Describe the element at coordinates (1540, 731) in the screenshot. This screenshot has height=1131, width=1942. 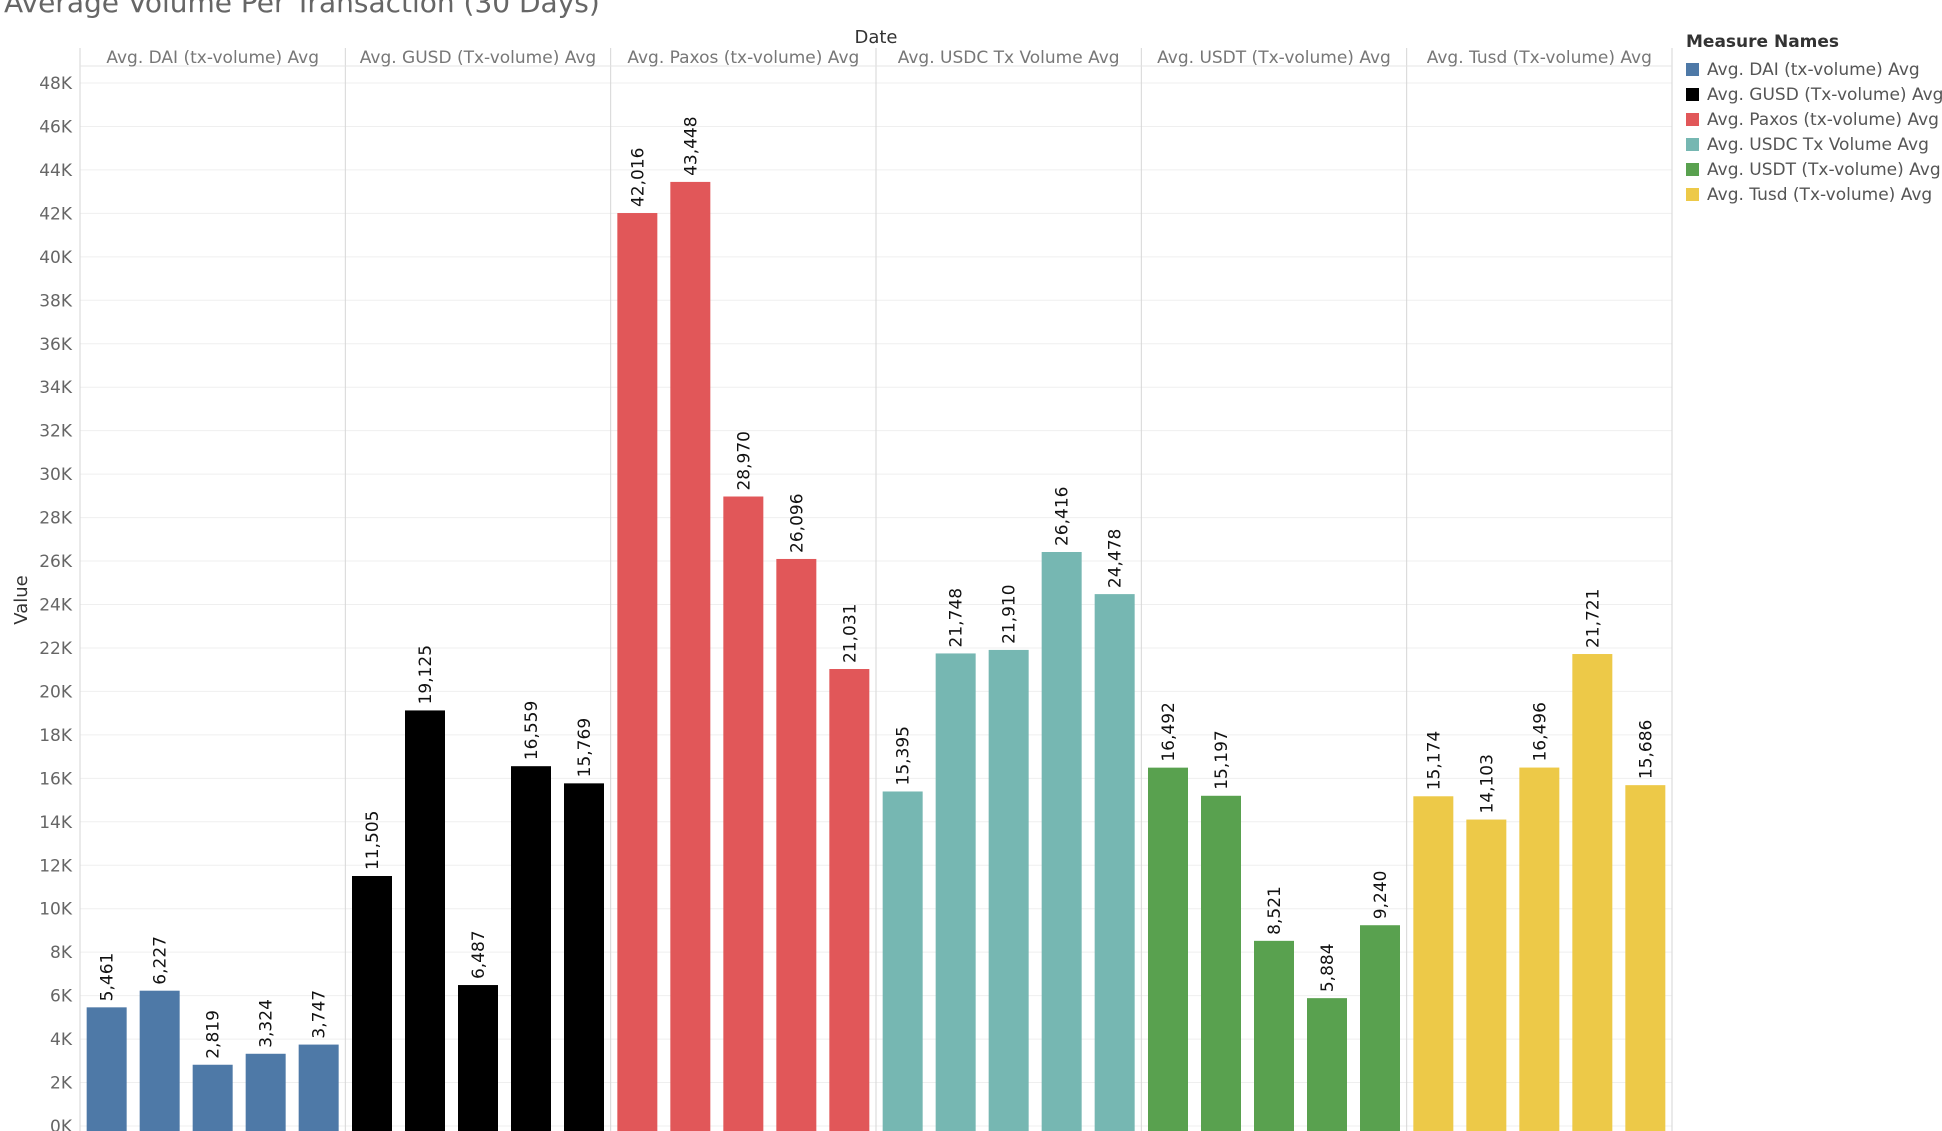
I see `data-label: 16,496` at that location.